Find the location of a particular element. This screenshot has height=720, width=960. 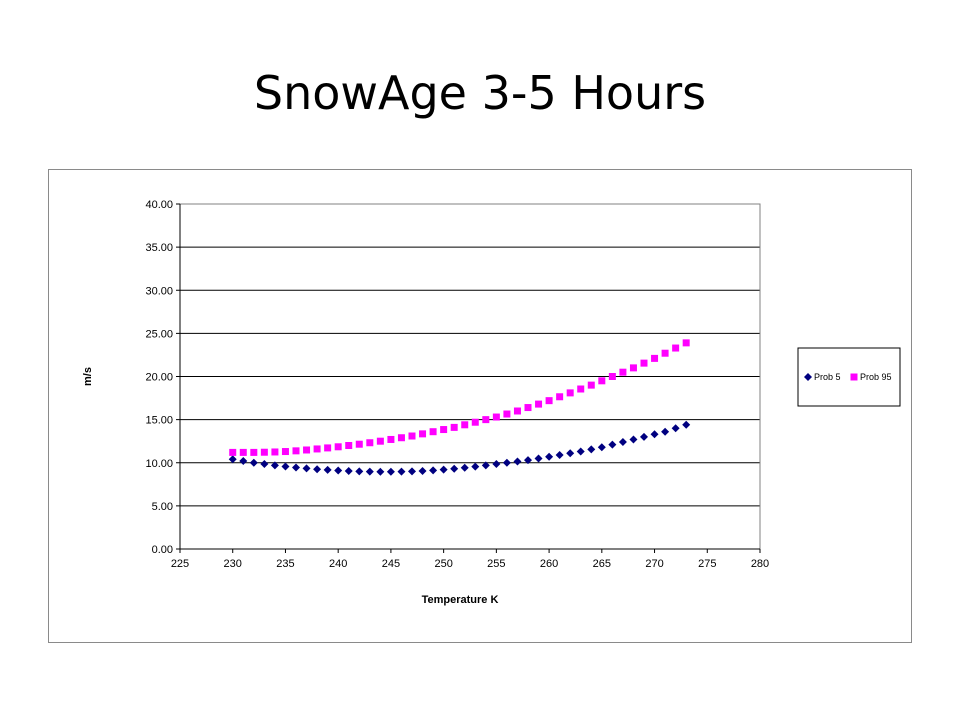

legend: Prob 5 Prob 95 is located at coordinates (849, 377).